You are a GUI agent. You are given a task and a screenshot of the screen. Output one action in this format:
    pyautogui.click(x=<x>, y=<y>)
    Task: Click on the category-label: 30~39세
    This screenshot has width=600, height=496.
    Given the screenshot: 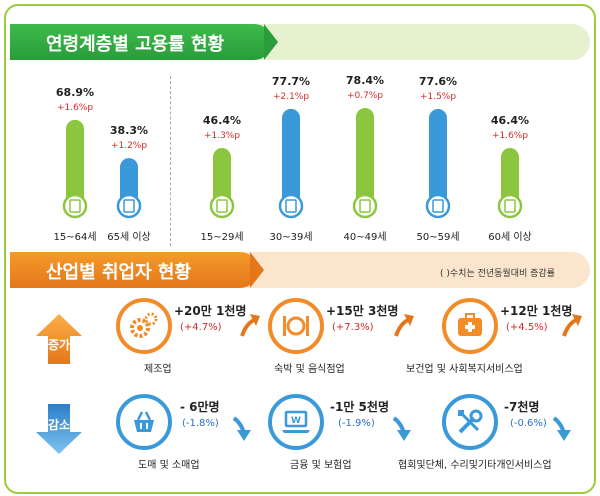 What is the action you would take?
    pyautogui.click(x=290, y=237)
    